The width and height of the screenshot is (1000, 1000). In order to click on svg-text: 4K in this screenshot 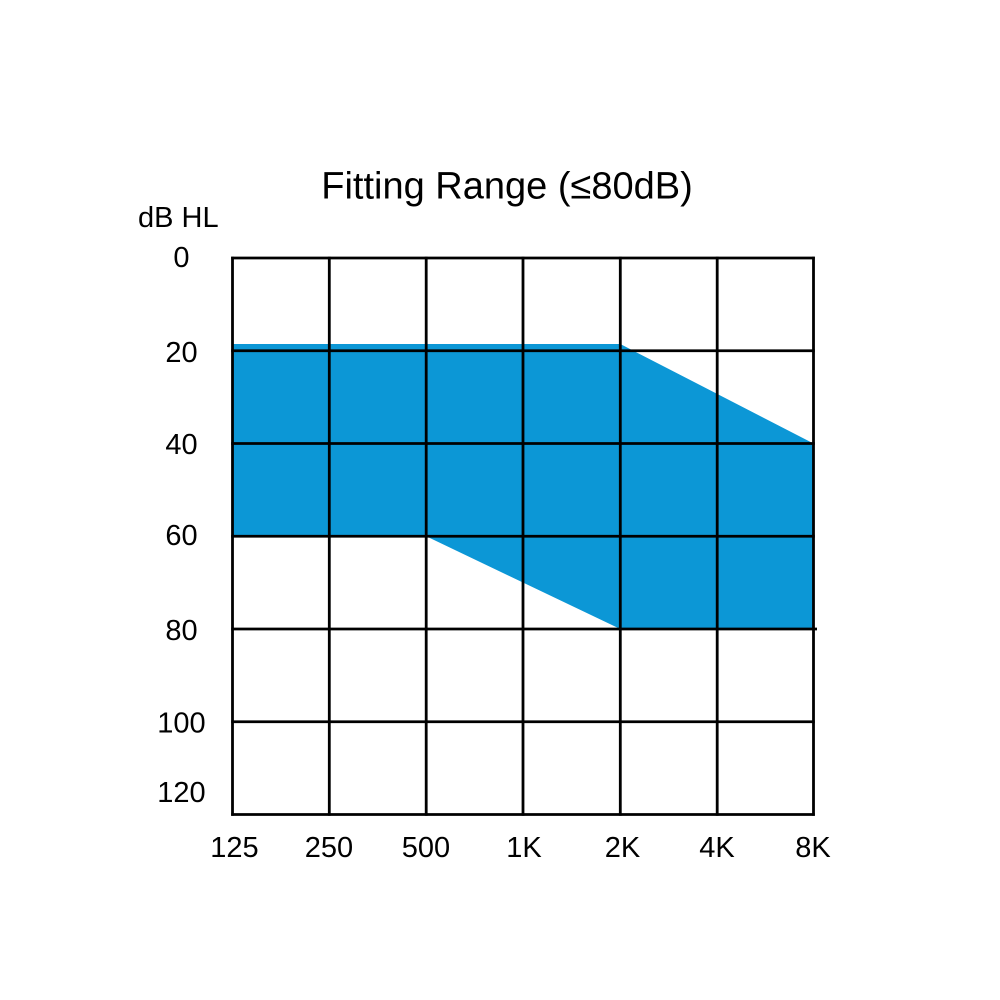, I will do `click(717, 848)`.